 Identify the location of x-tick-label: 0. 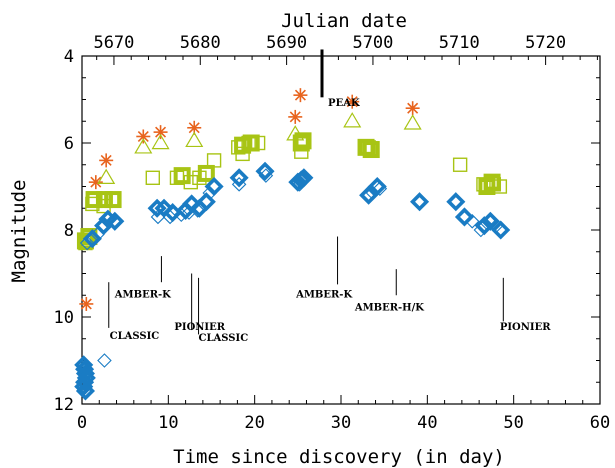
(82, 423).